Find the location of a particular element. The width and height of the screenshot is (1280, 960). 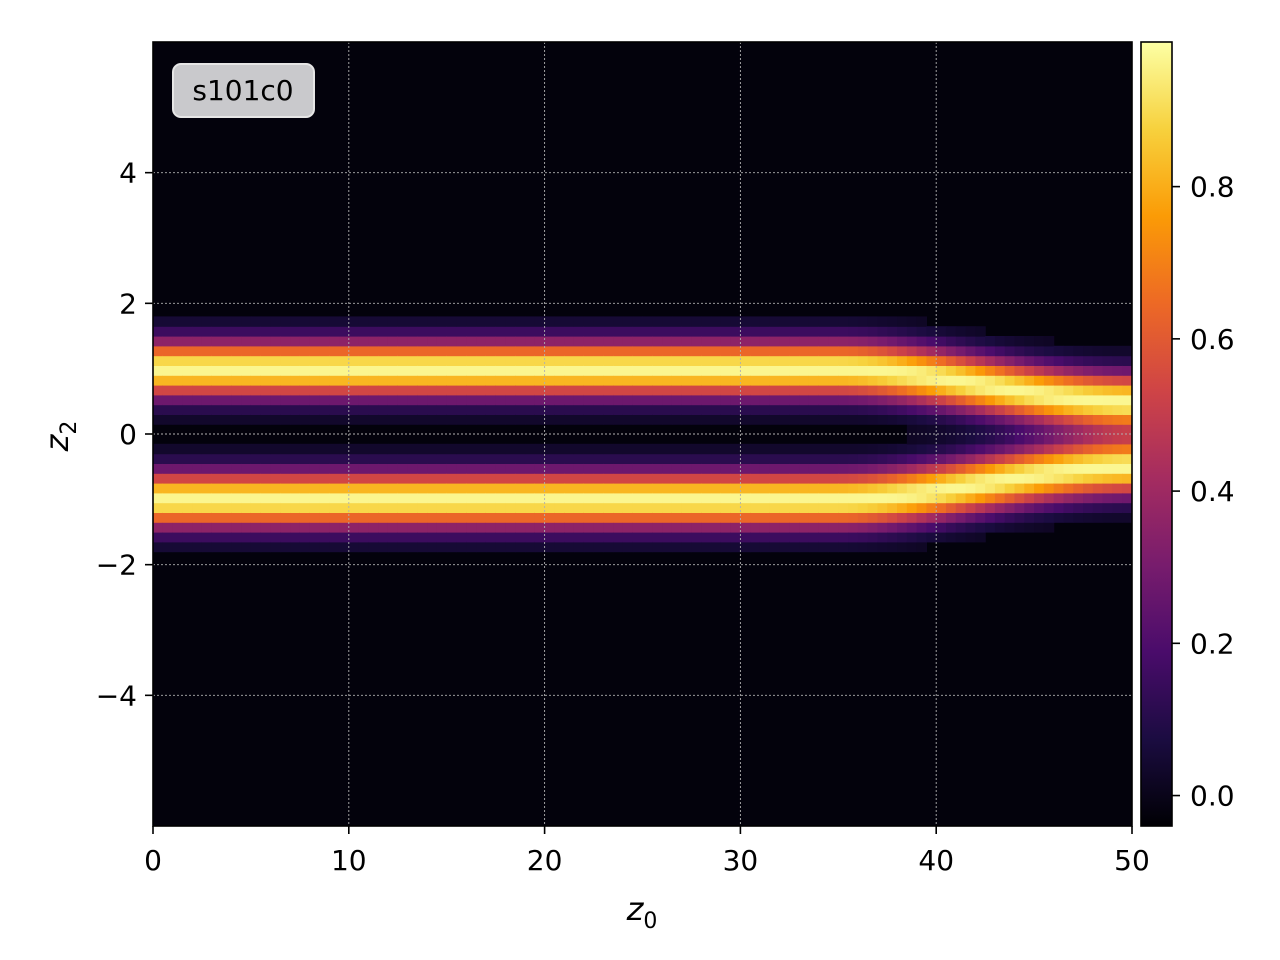

colorbar-tick-label: 0.0 is located at coordinates (1212, 796).